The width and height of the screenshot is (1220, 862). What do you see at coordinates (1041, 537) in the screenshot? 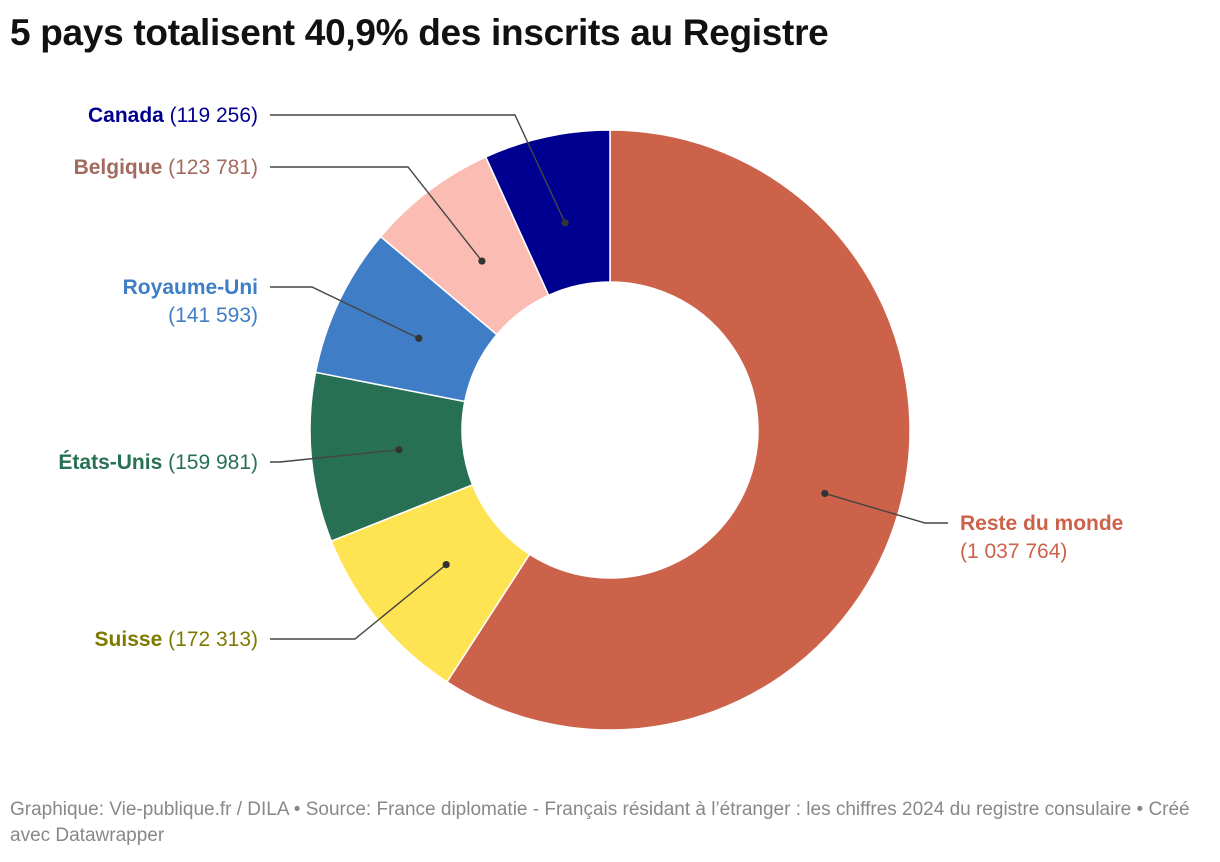
I see `label-reste-du-monde: Reste du monde (1 037 764)` at bounding box center [1041, 537].